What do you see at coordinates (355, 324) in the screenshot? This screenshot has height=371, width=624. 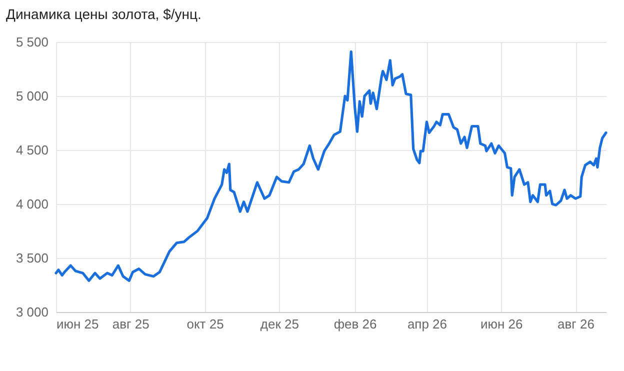 I see `x-tick-label: фев 26` at bounding box center [355, 324].